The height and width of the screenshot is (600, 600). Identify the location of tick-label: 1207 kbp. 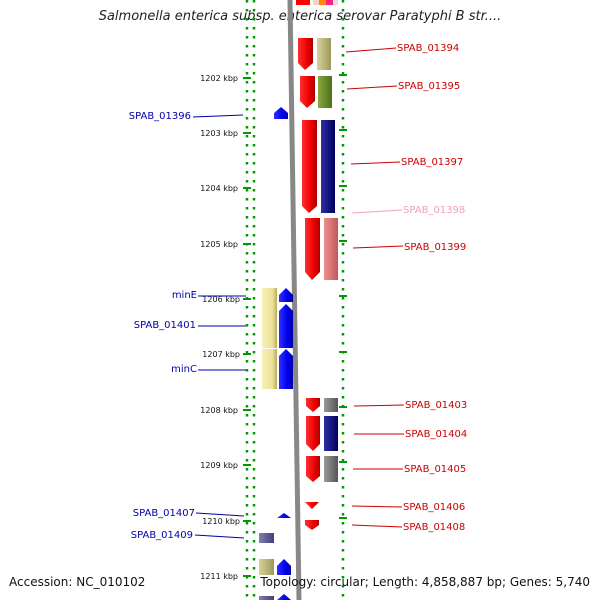
(221, 354).